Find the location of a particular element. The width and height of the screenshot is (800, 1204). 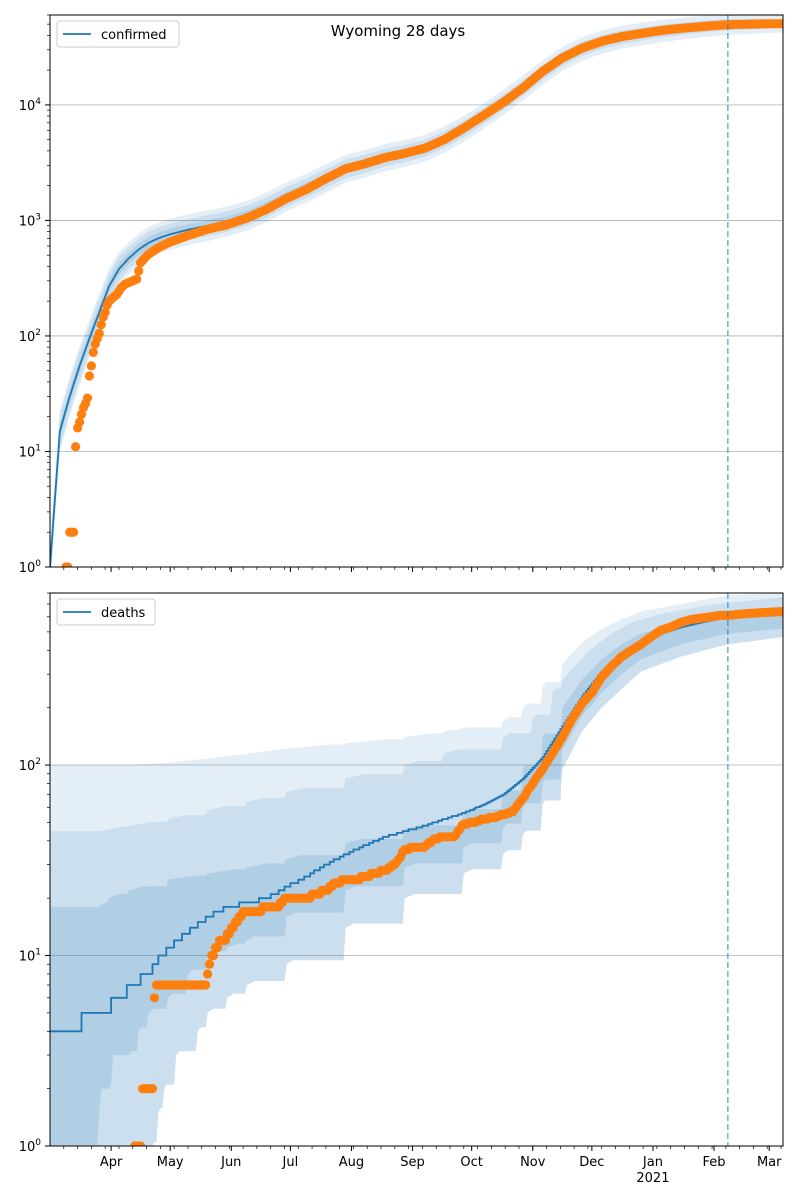

confirmed-y-tick-label: 10² is located at coordinates (30, 336).